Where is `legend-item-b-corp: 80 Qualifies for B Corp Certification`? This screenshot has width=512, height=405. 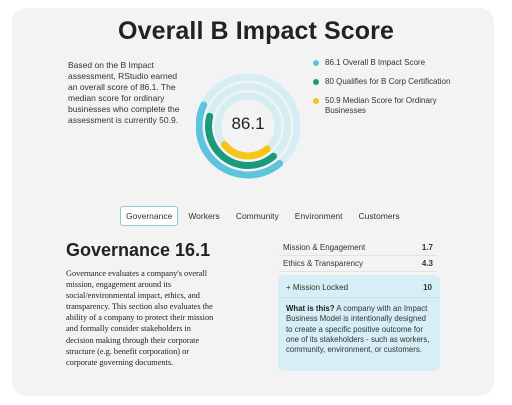
legend-item-b-corp: 80 Qualifies for B Corp Certification is located at coordinates (383, 82).